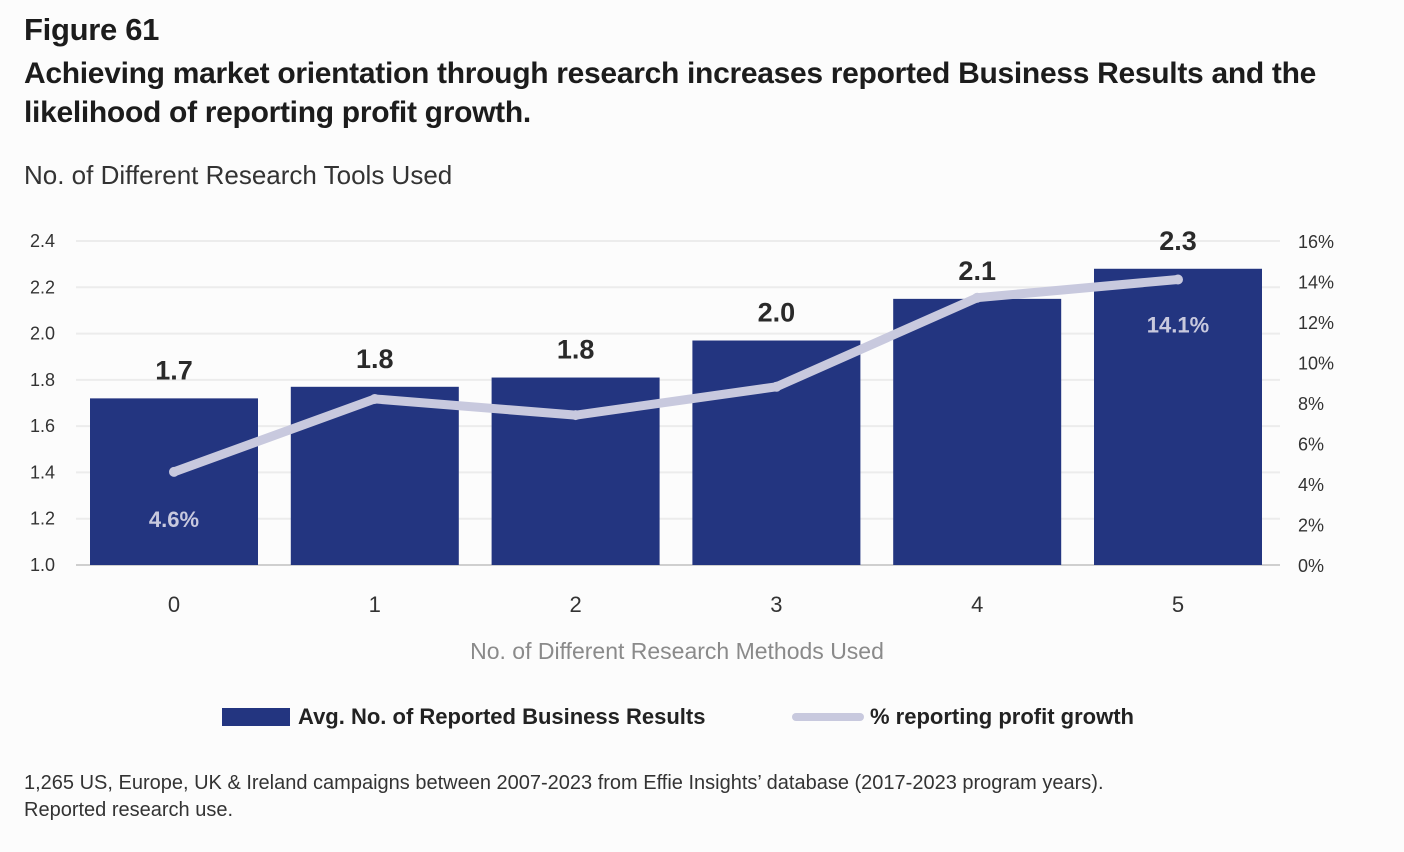  Describe the element at coordinates (174, 370) in the screenshot. I see `bar-value-label: 1.7` at that location.